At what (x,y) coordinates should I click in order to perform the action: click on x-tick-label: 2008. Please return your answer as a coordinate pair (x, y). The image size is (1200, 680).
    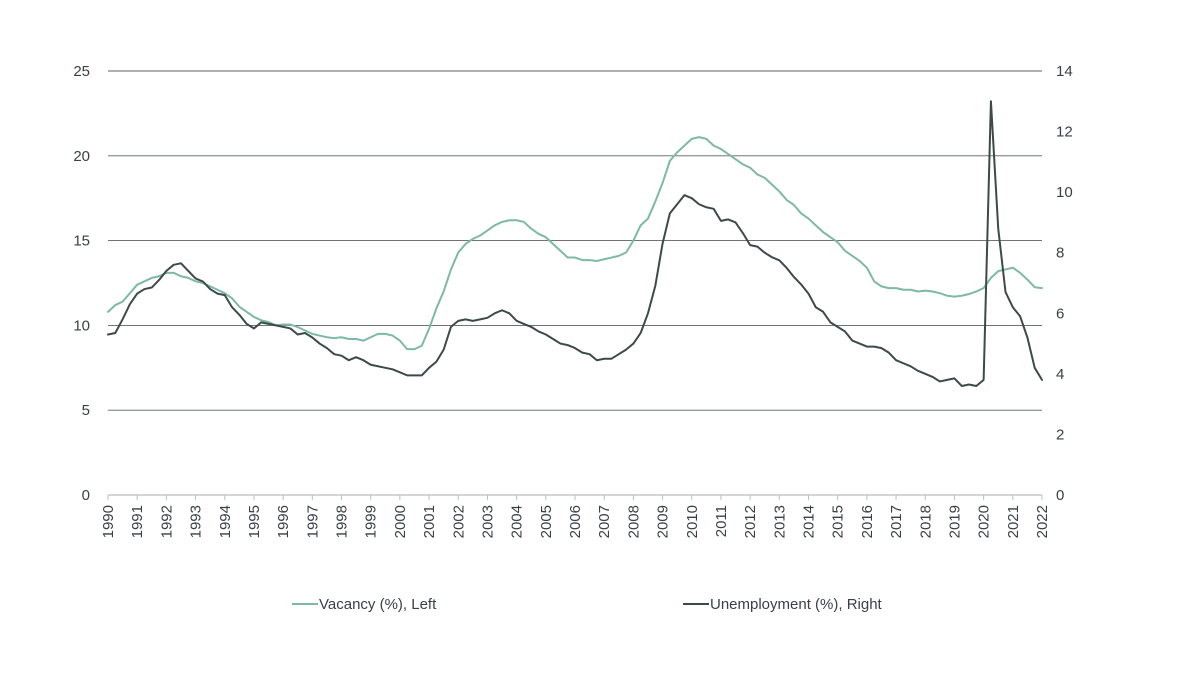
    Looking at the image, I should click on (633, 521).